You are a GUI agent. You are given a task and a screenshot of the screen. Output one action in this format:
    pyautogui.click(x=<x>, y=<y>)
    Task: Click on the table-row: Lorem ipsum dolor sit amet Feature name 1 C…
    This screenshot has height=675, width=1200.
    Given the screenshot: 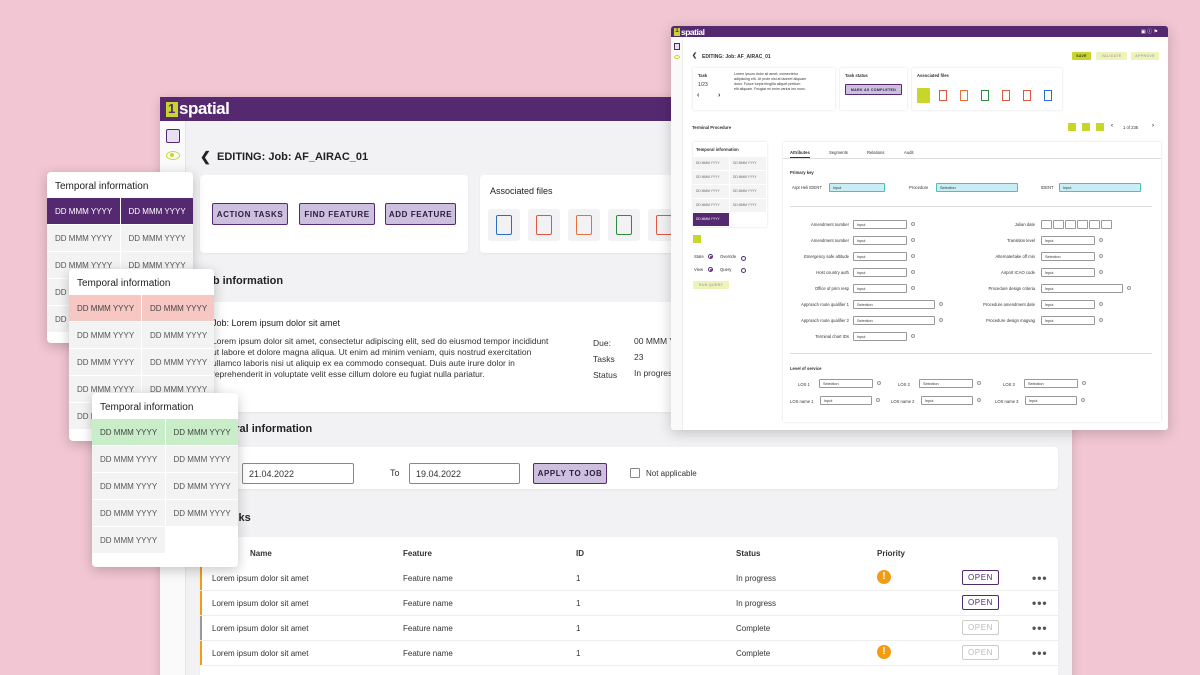 What is the action you would take?
    pyautogui.click(x=629, y=628)
    